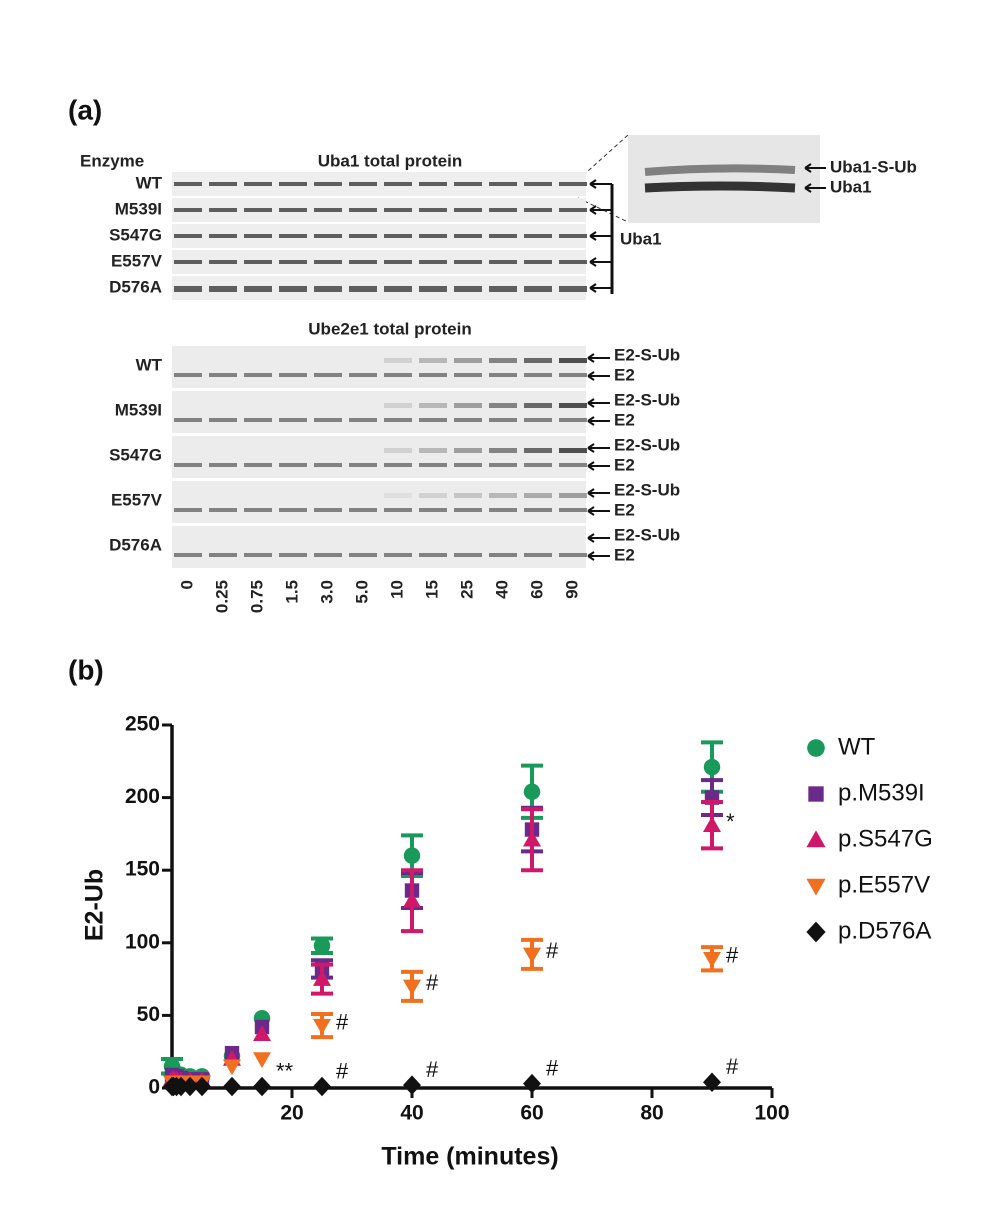  Describe the element at coordinates (884, 884) in the screenshot. I see `legend-label: p.E557V` at that location.